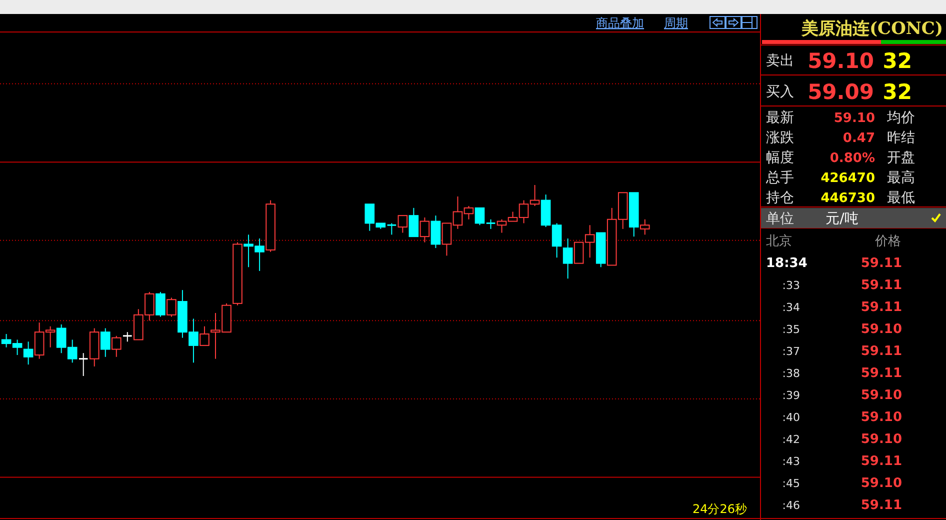  Describe the element at coordinates (887, 241) in the screenshot. I see `category-label: 价格` at that location.